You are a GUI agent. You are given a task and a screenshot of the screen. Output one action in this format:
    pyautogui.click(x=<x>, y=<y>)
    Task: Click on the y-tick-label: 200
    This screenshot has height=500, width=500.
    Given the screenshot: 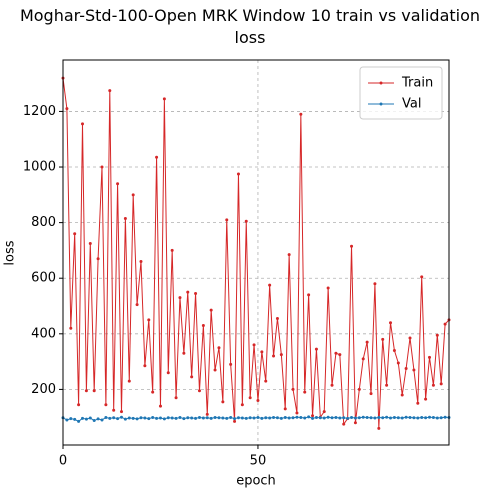 What is the action you would take?
    pyautogui.click(x=43, y=389)
    